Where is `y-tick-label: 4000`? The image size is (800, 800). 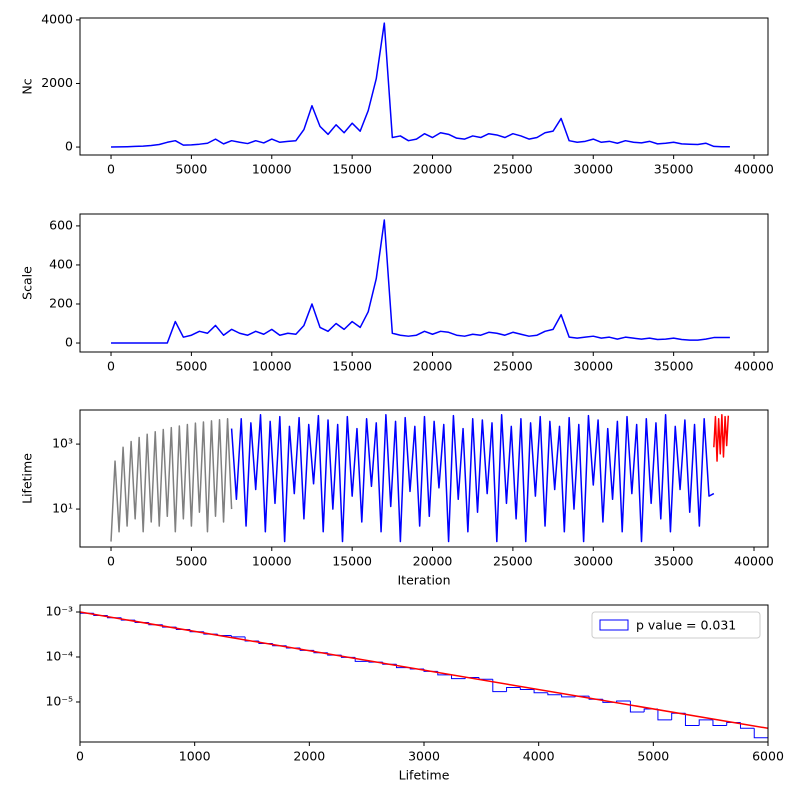 y-tick-label: 4000 is located at coordinates (57, 18).